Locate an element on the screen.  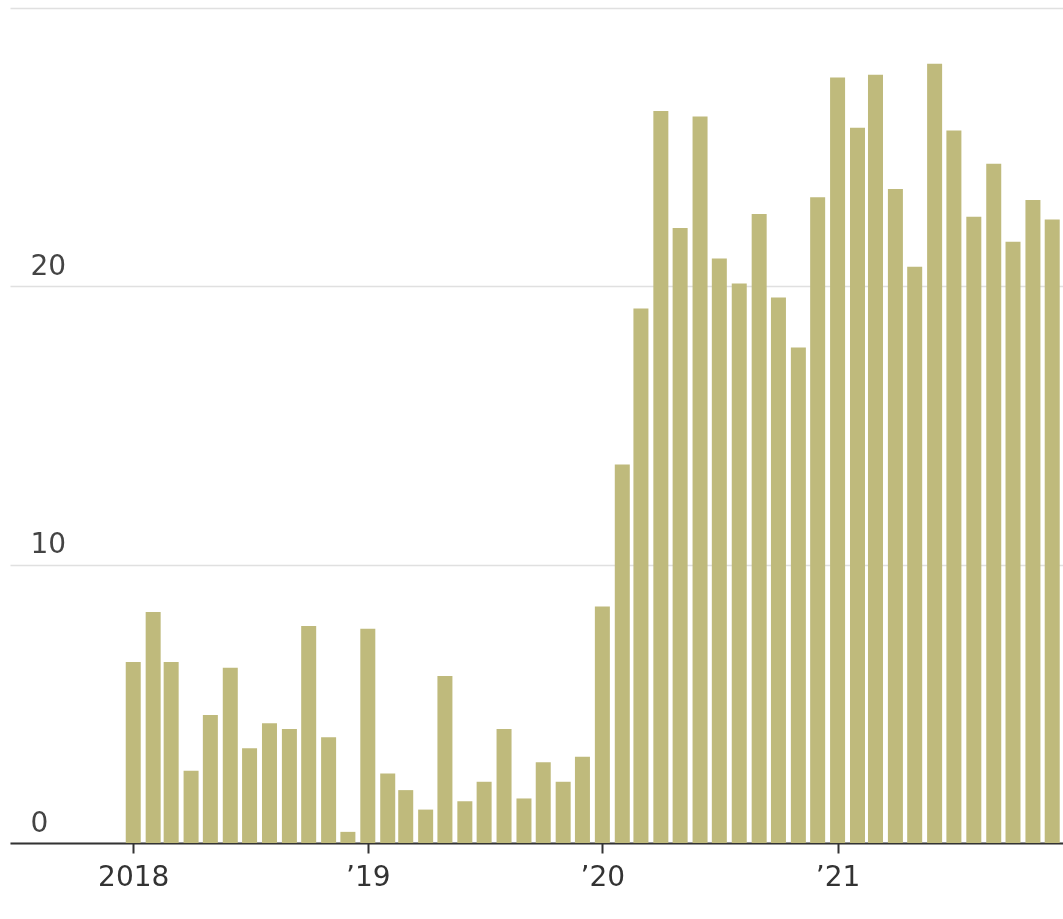
x-tick-label: ’20 is located at coordinates (603, 876).